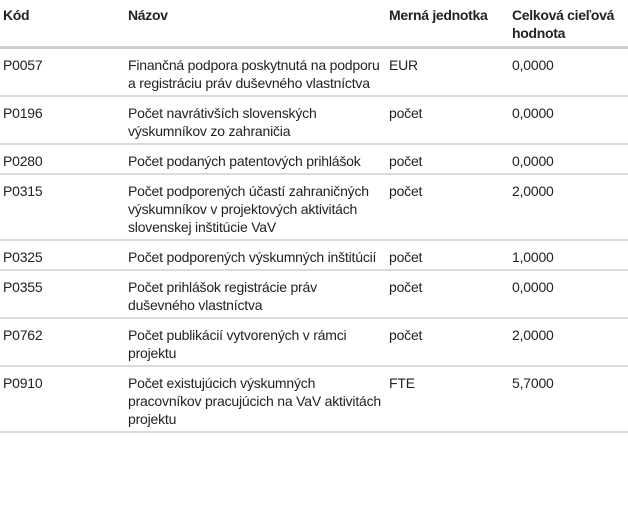 This screenshot has width=628, height=507. Describe the element at coordinates (62, 159) in the screenshot. I see `cell-code: P0280` at that location.